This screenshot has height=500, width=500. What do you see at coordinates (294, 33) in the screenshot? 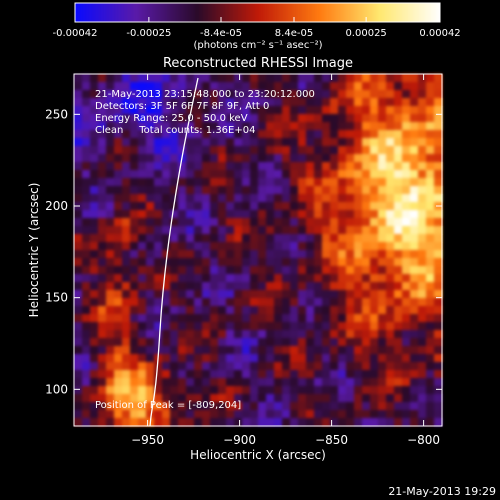
I see `colorbar-tick-label: 8.4e-05` at bounding box center [294, 33].